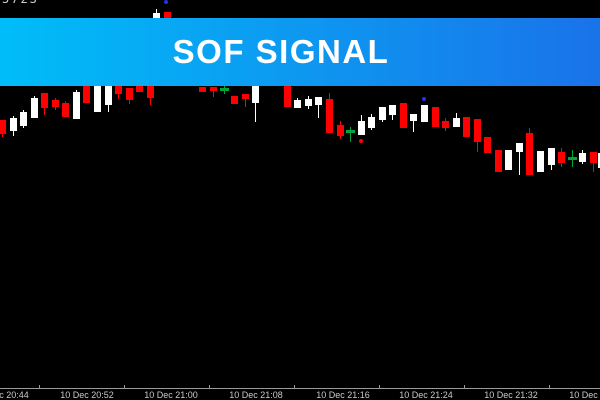 This screenshot has height=400, width=600. Describe the element at coordinates (511, 395) in the screenshot. I see `time-label: 10 Dec 21:32` at that location.